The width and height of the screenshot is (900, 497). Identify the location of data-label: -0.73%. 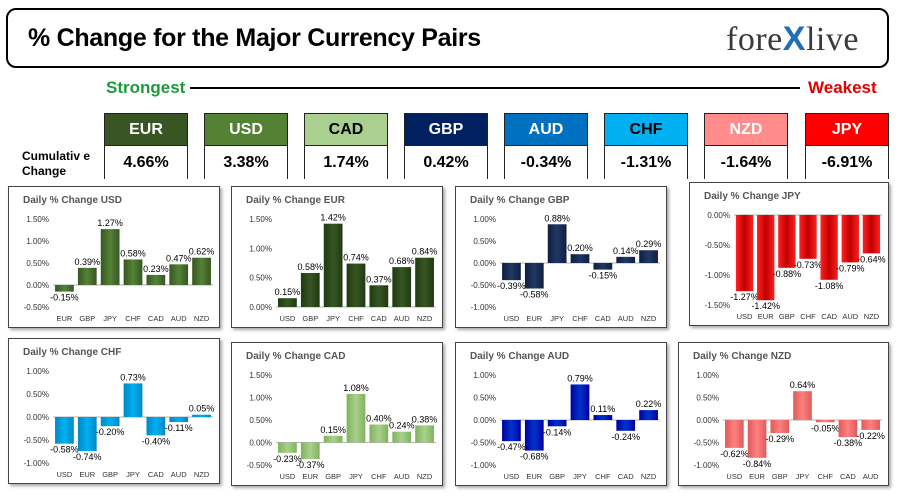
(808, 265).